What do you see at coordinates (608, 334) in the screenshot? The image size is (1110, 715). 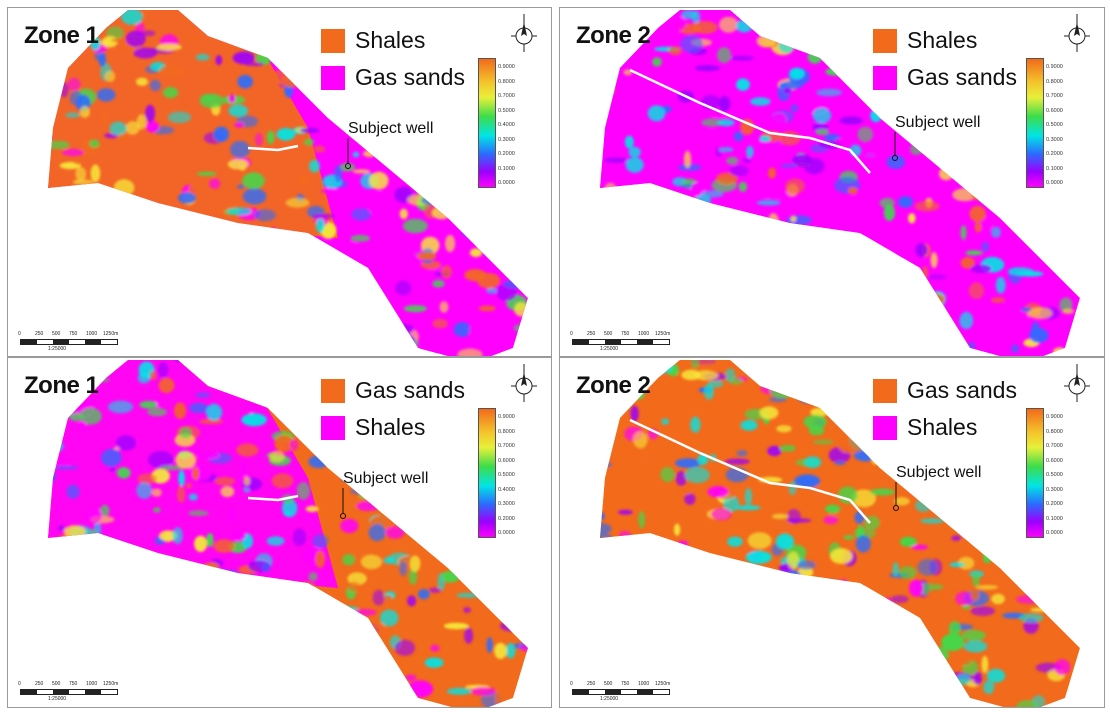 I see `scale-label: 500` at bounding box center [608, 334].